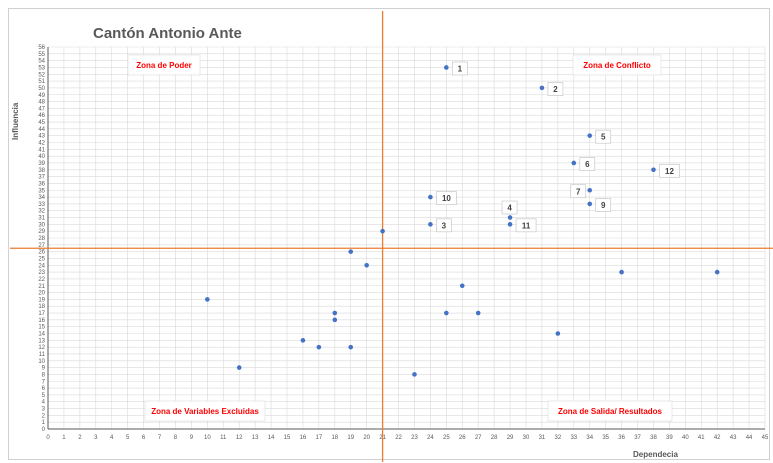 The height and width of the screenshot is (463, 773). Describe the element at coordinates (430, 438) in the screenshot. I see `x-tick-label: 24` at that location.